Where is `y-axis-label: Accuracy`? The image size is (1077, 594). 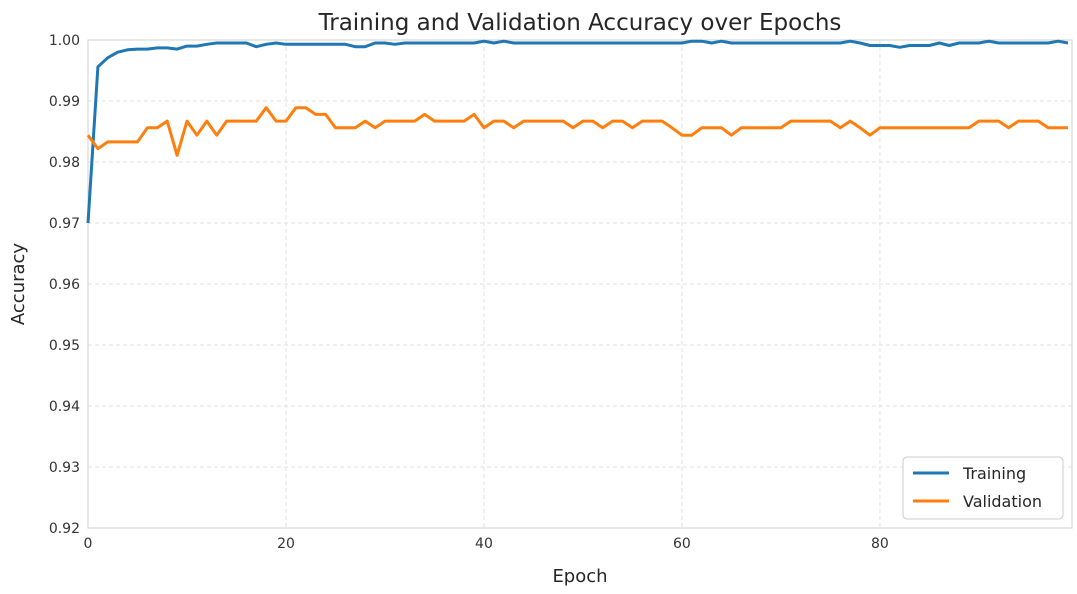
y-axis-label: Accuracy is located at coordinates (18, 284).